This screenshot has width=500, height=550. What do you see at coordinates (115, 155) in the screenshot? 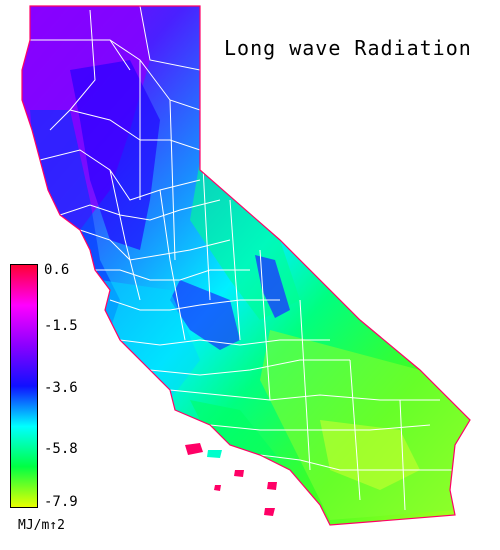
I see `region-sacramento-valley` at bounding box center [115, 155].